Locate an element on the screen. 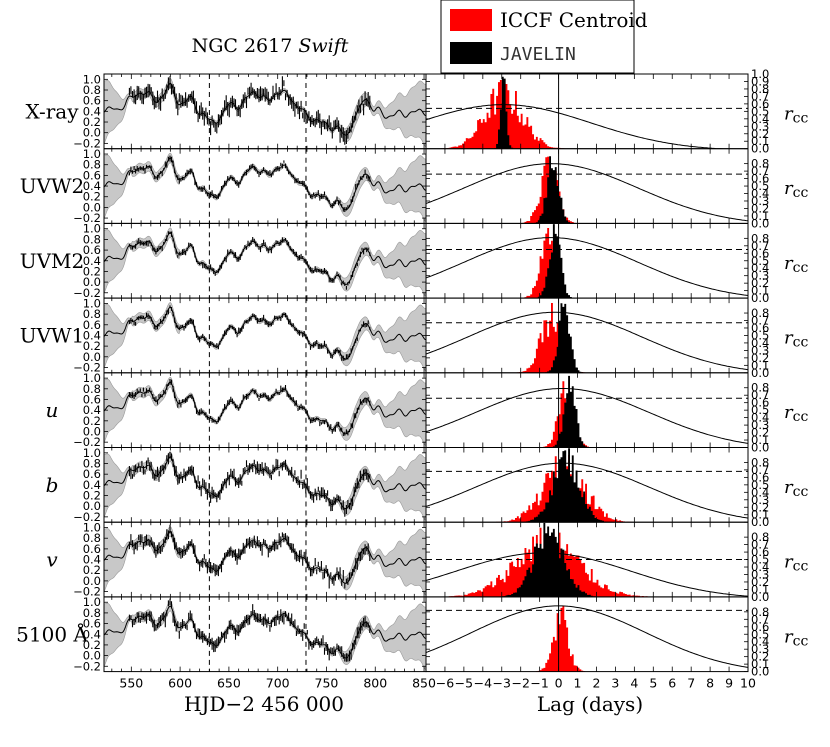 The image size is (830, 747). lag-tick-label: 10 is located at coordinates (748, 683).